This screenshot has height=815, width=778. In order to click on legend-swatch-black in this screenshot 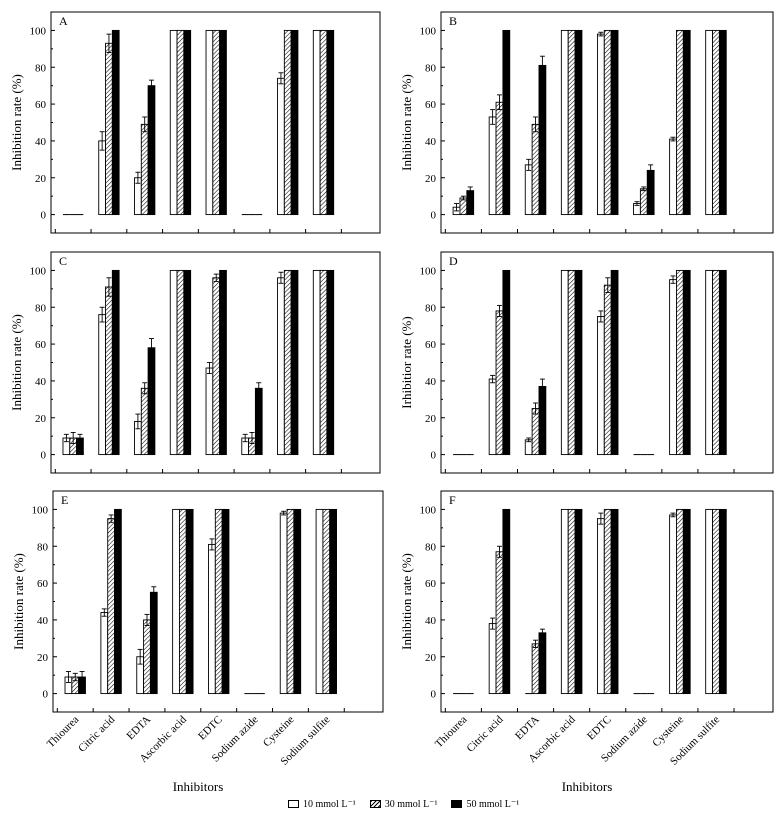, I will do `click(457, 804)`.